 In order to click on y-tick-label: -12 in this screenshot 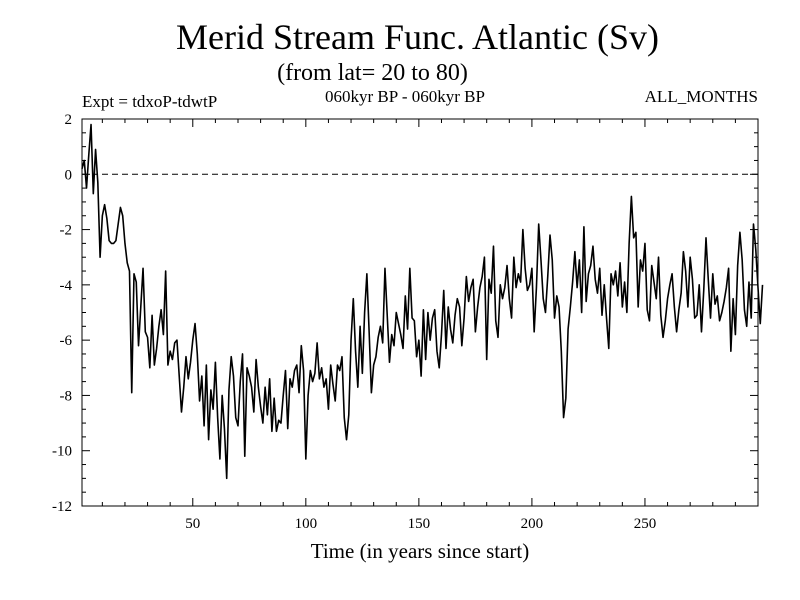, I will do `click(62, 507)`.